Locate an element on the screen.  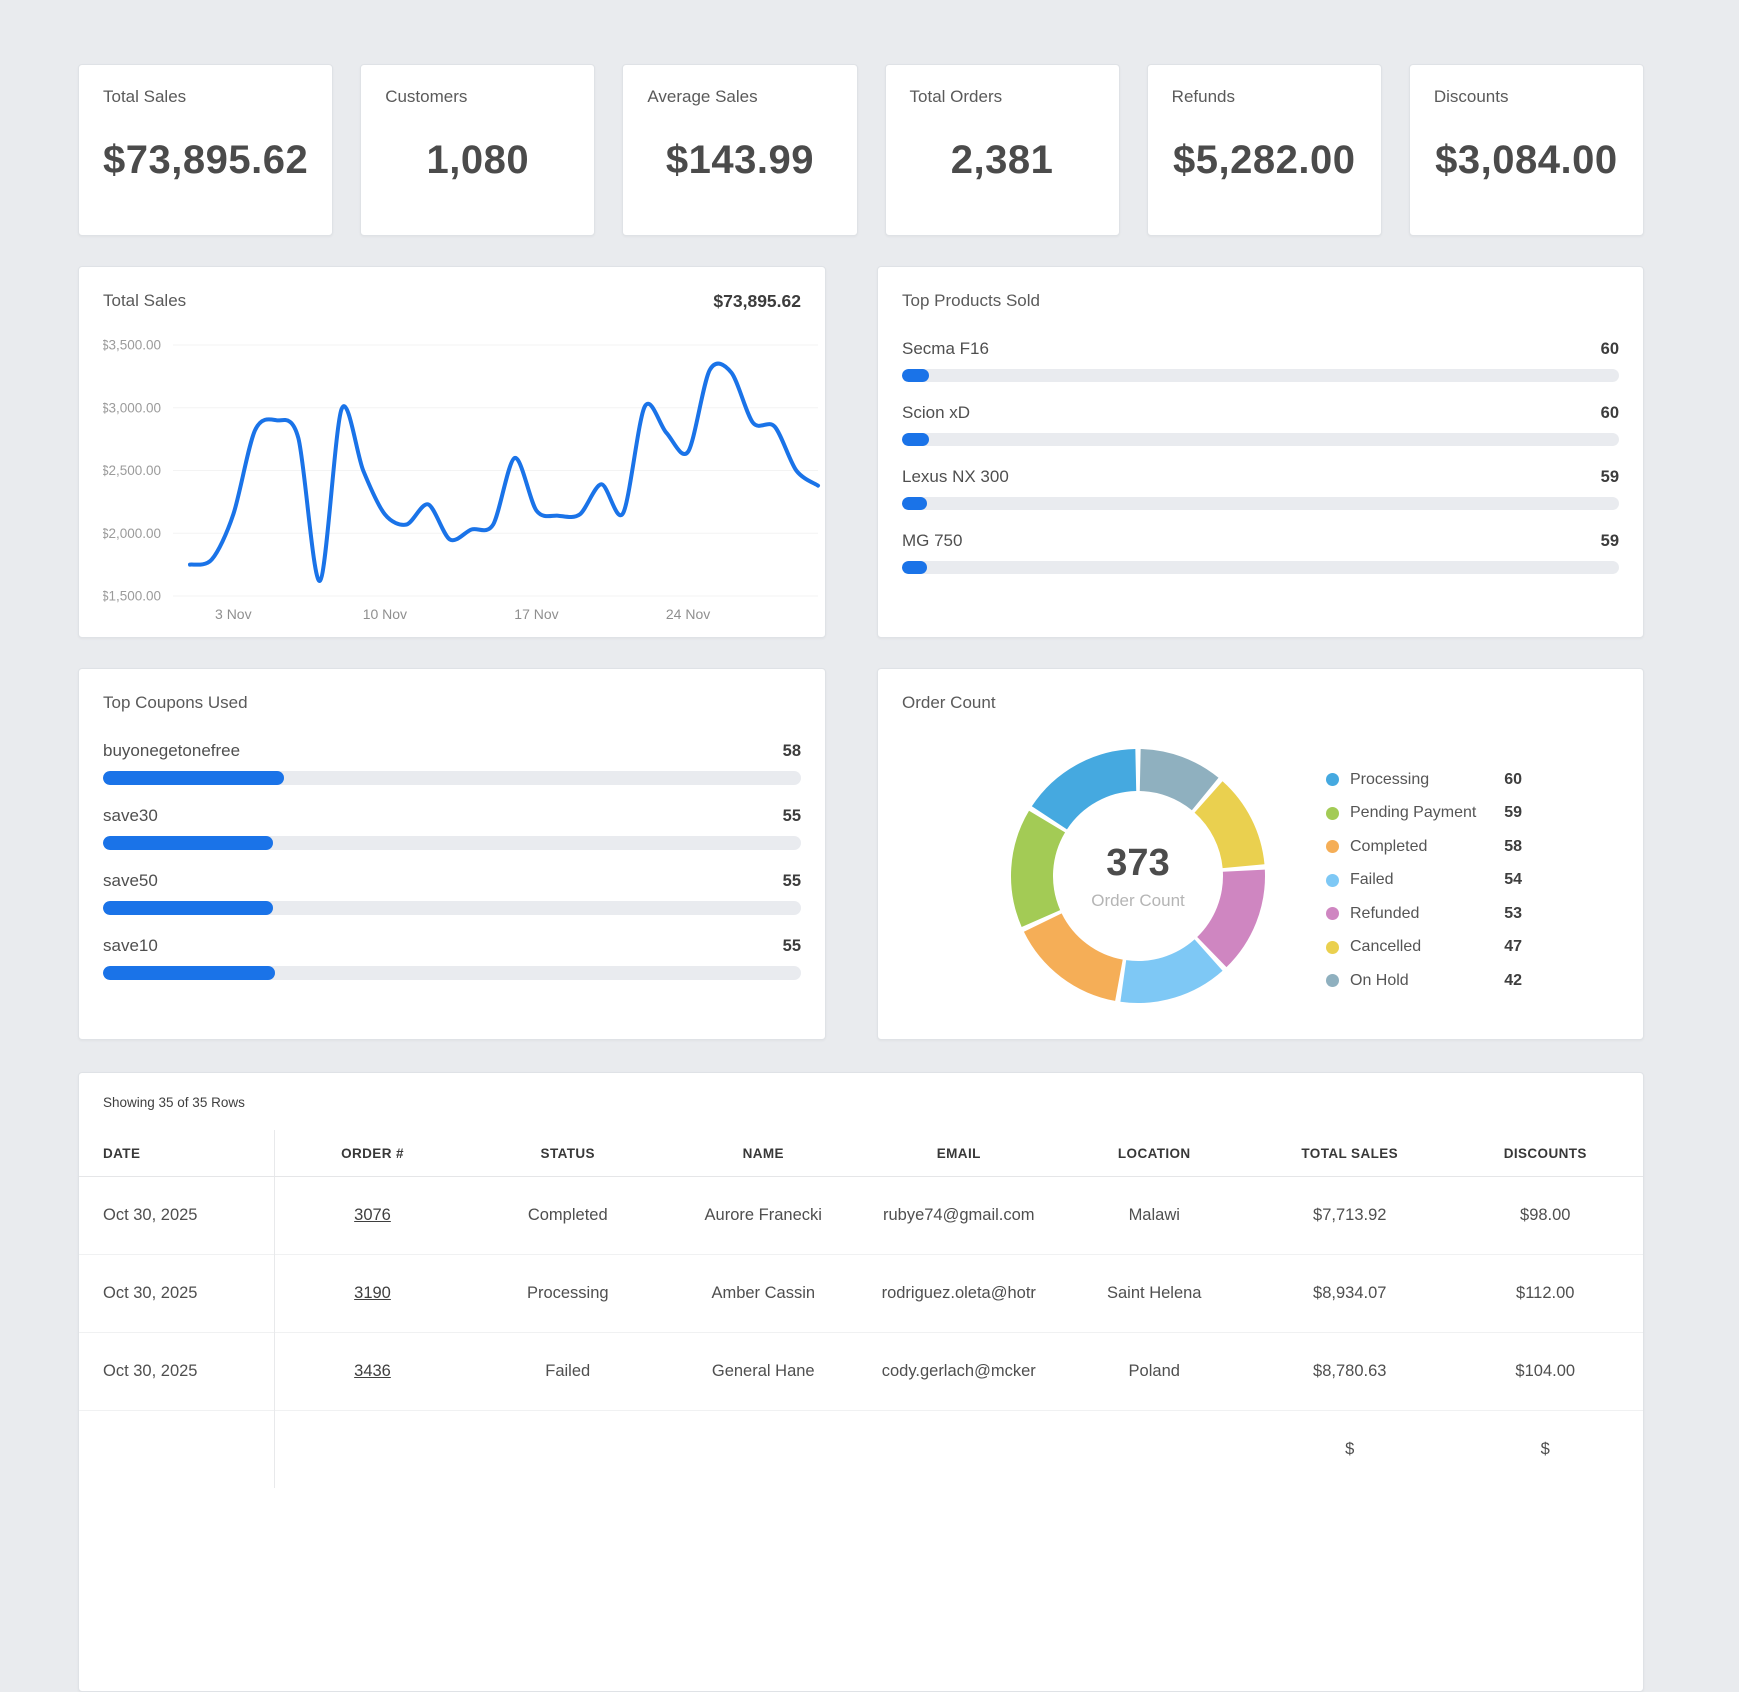
stat-card-label: Total Sales is located at coordinates (145, 96).